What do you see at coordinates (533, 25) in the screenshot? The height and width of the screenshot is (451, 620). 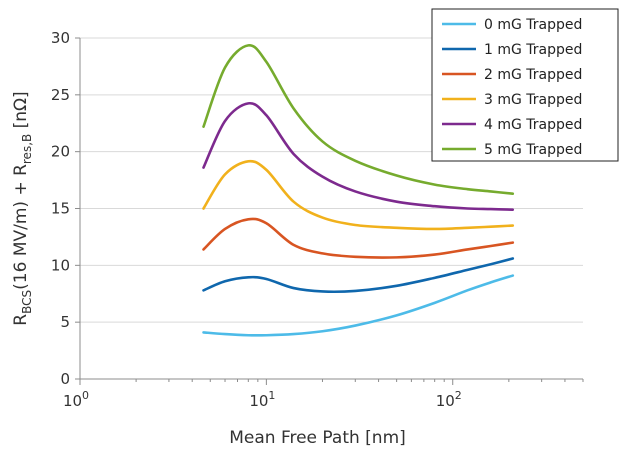 I see `legend-label-0: 0 mG Trapped` at bounding box center [533, 25].